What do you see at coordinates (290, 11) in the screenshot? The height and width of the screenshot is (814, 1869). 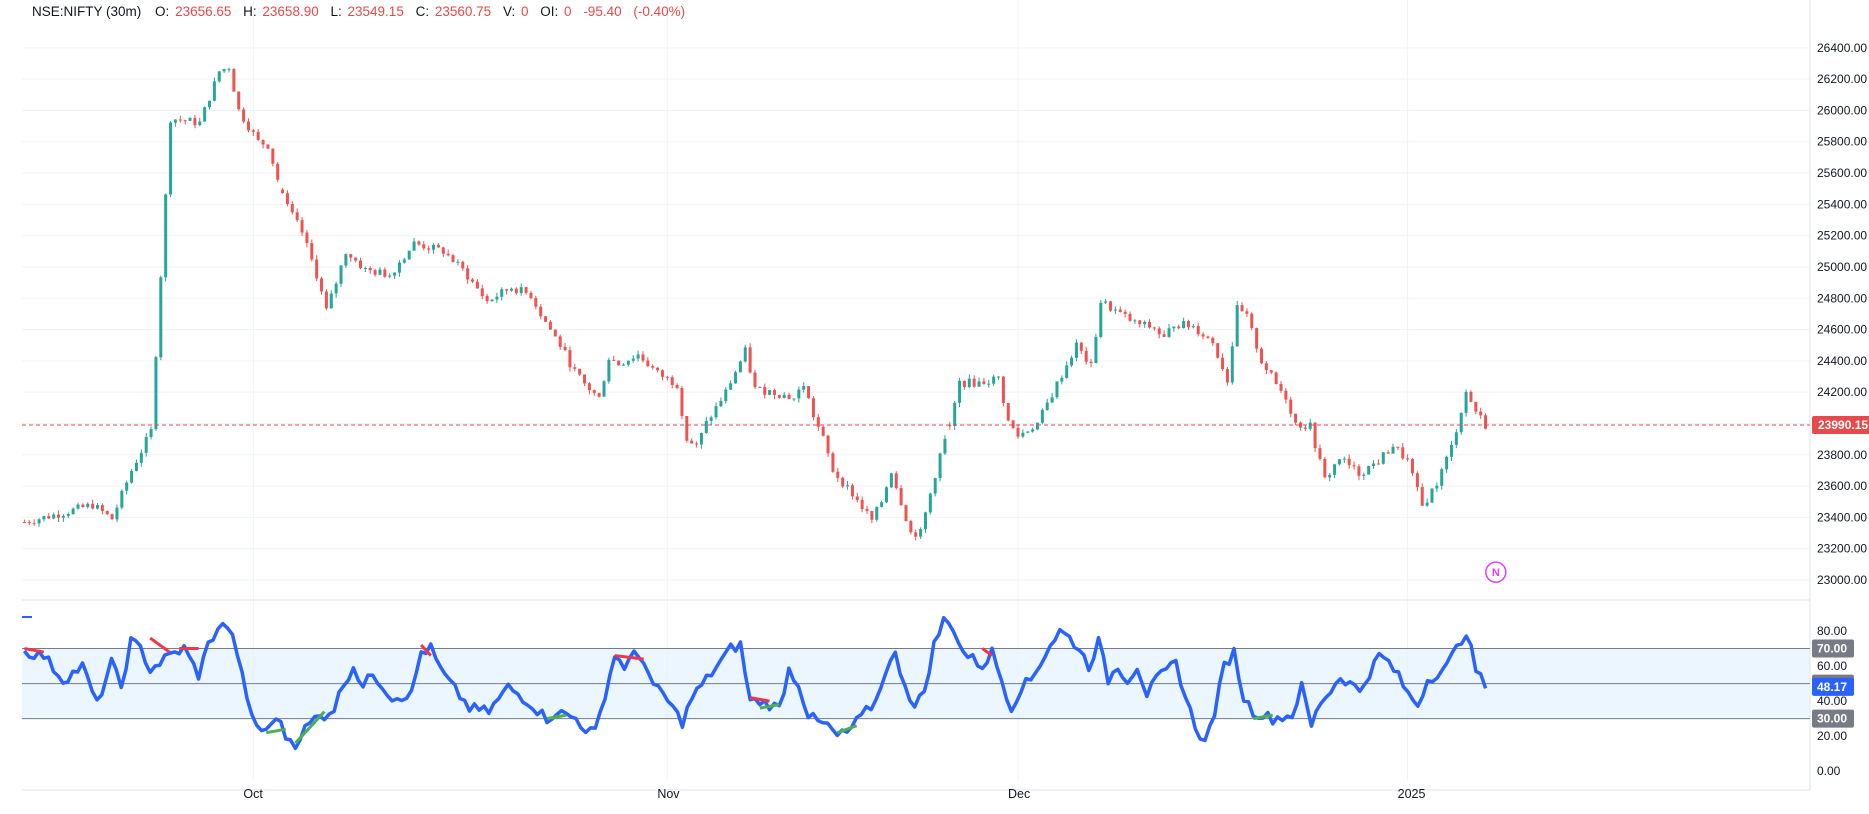 I see `high-value: 23658.90` at bounding box center [290, 11].